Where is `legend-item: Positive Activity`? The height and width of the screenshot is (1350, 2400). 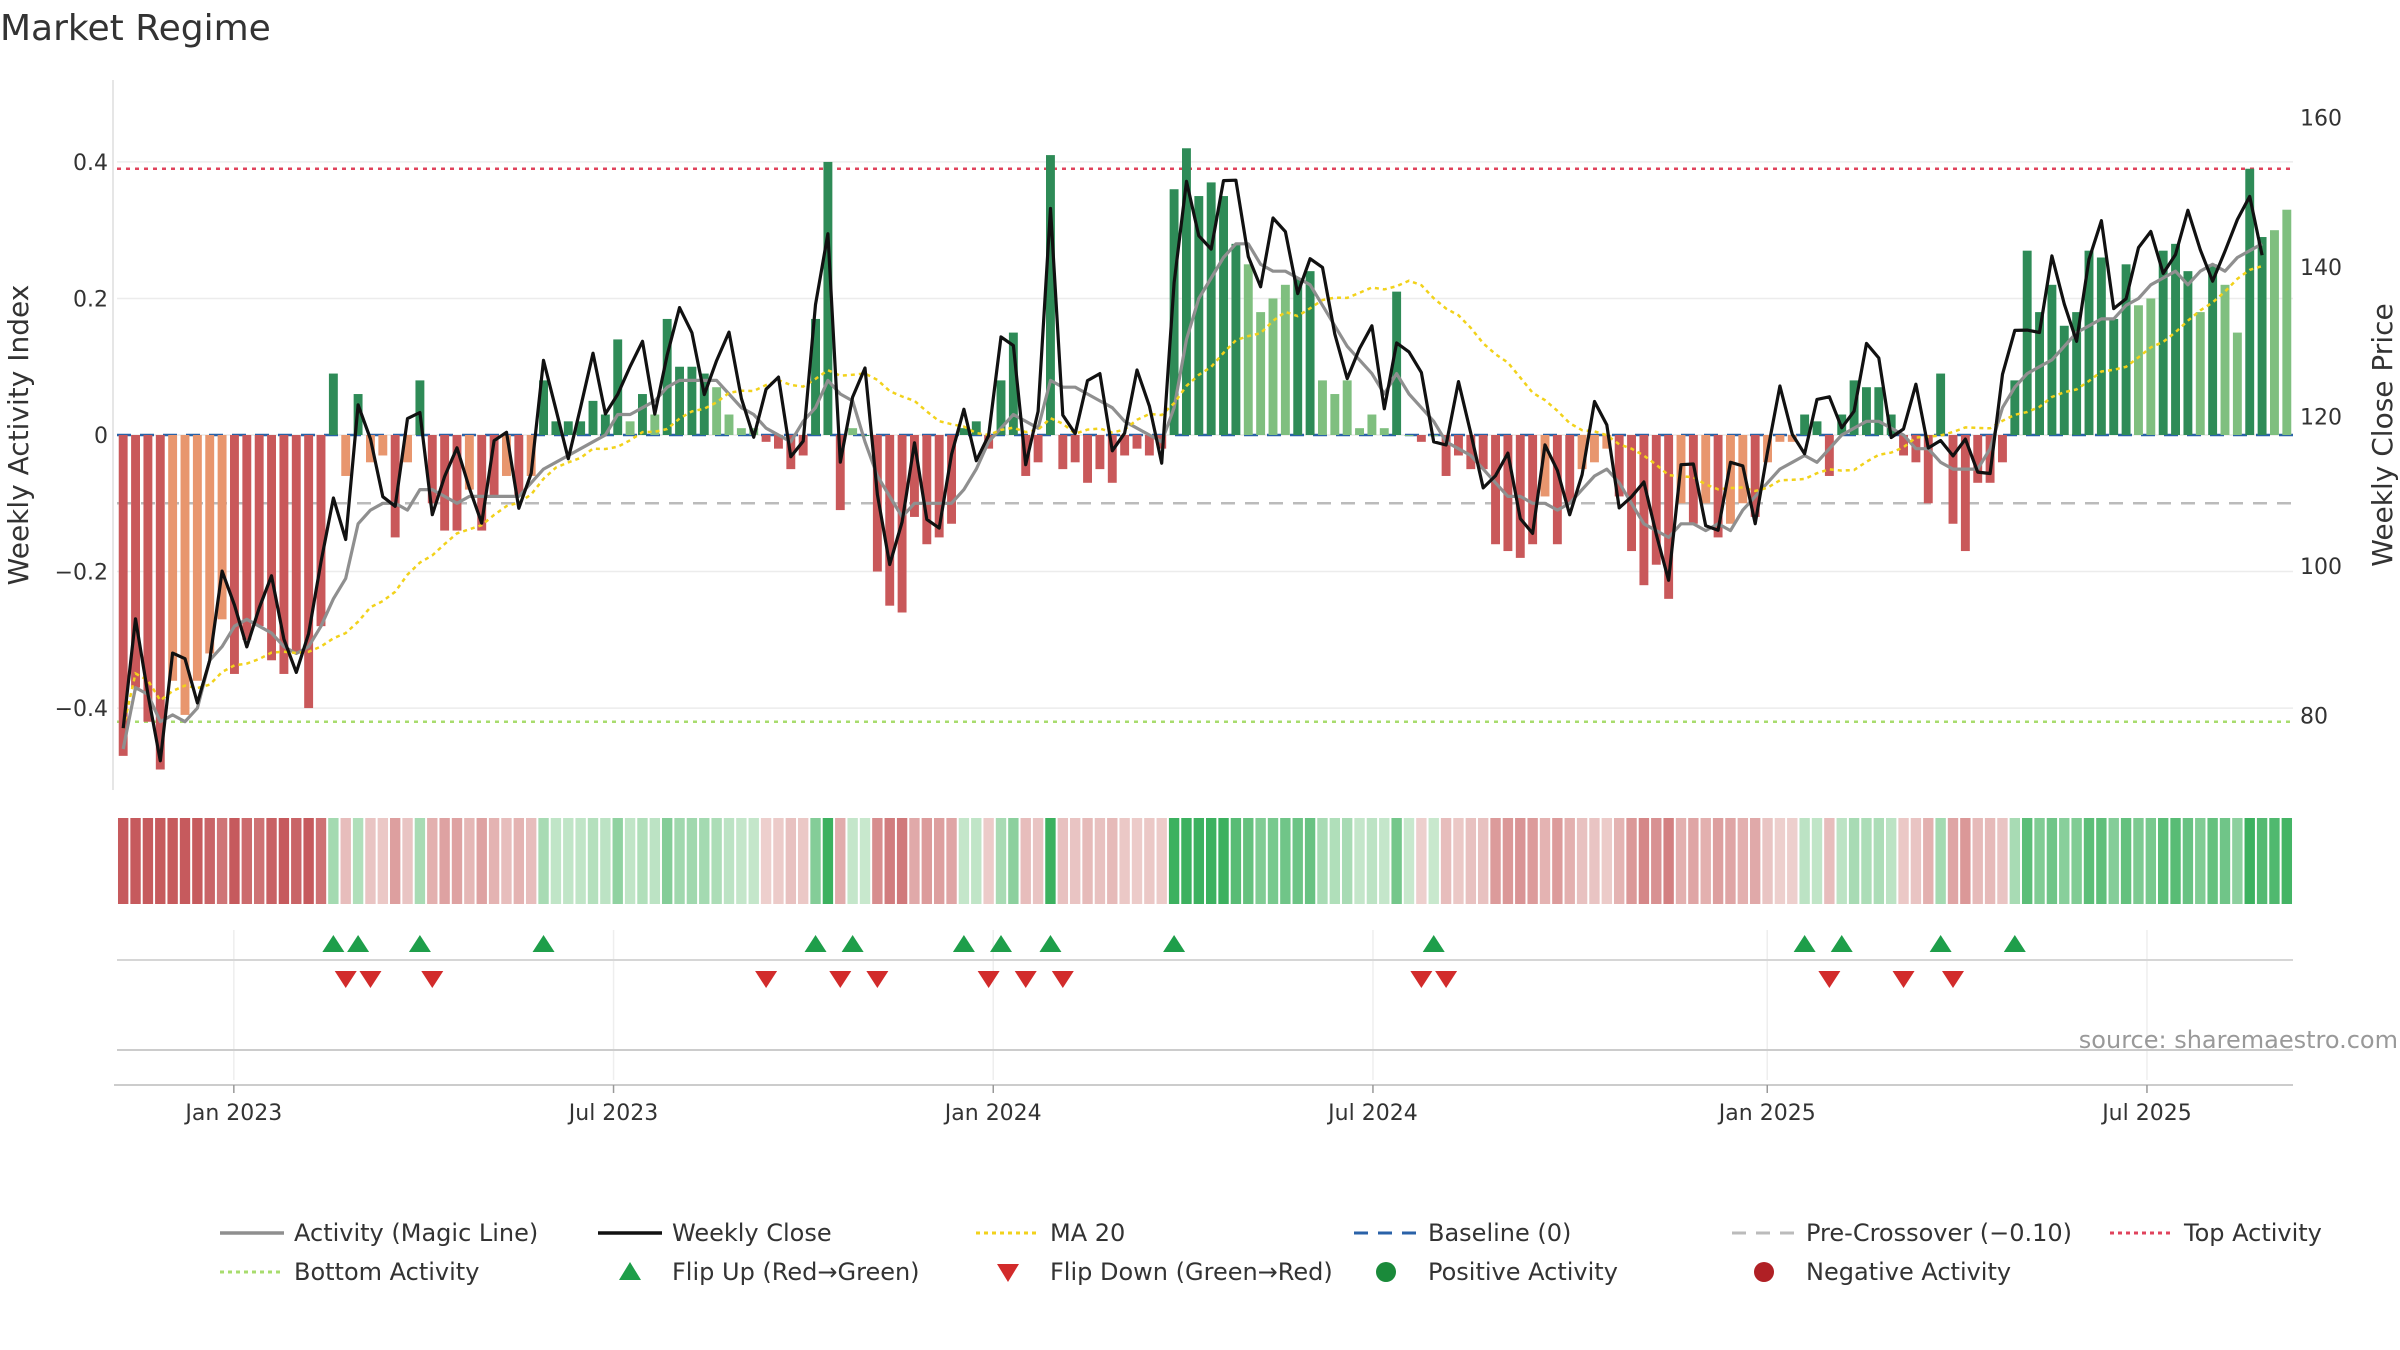
legend-item: Positive Activity is located at coordinates (1497, 1272).